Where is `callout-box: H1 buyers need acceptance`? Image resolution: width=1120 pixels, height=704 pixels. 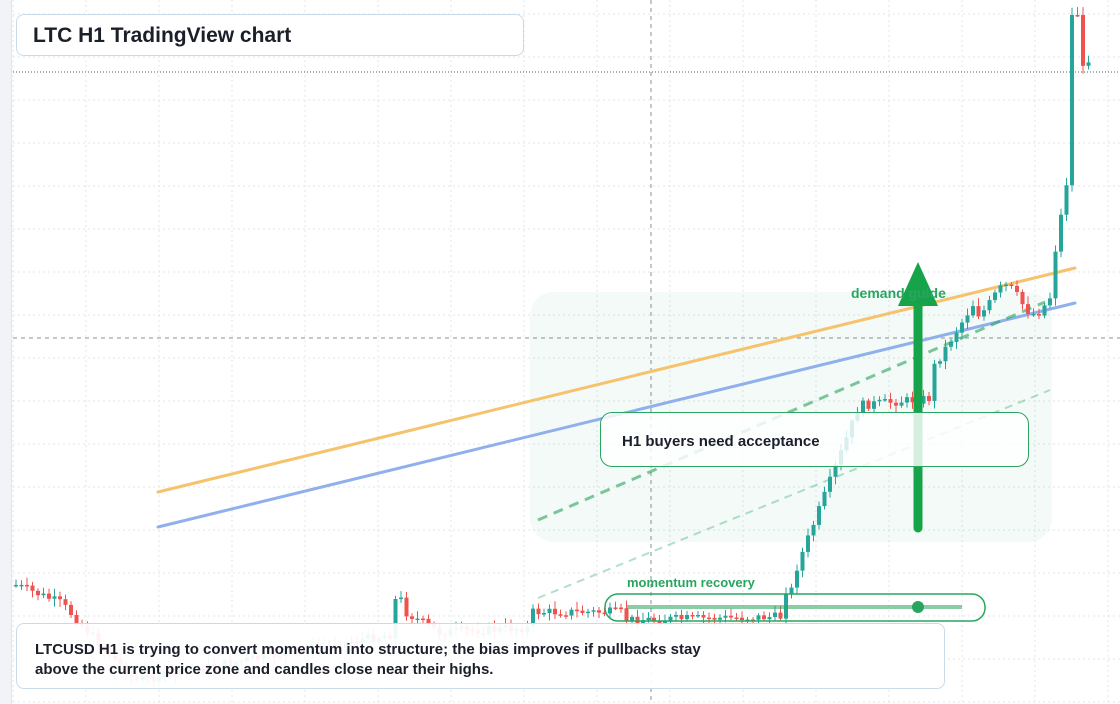
callout-box: H1 buyers need acceptance is located at coordinates (814, 439).